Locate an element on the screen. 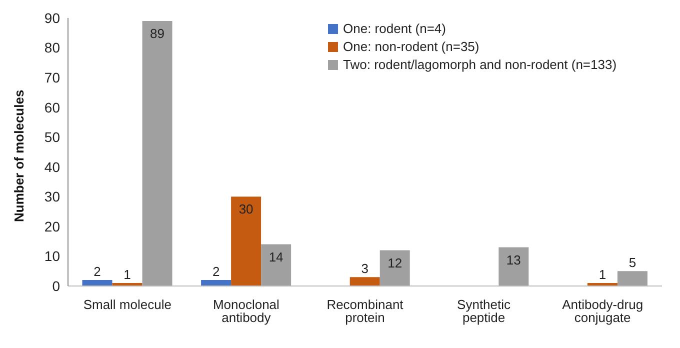 This screenshot has width=680, height=348. data-label: 89 is located at coordinates (157, 33).